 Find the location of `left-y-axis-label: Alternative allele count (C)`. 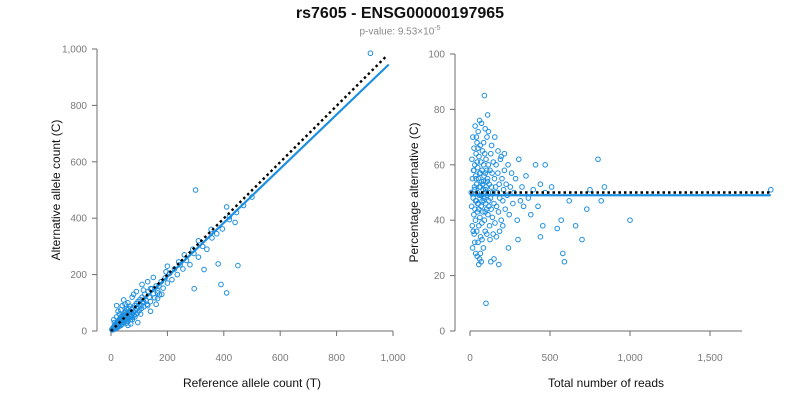

left-y-axis-label: Alternative allele count (C) is located at coordinates (56, 190).